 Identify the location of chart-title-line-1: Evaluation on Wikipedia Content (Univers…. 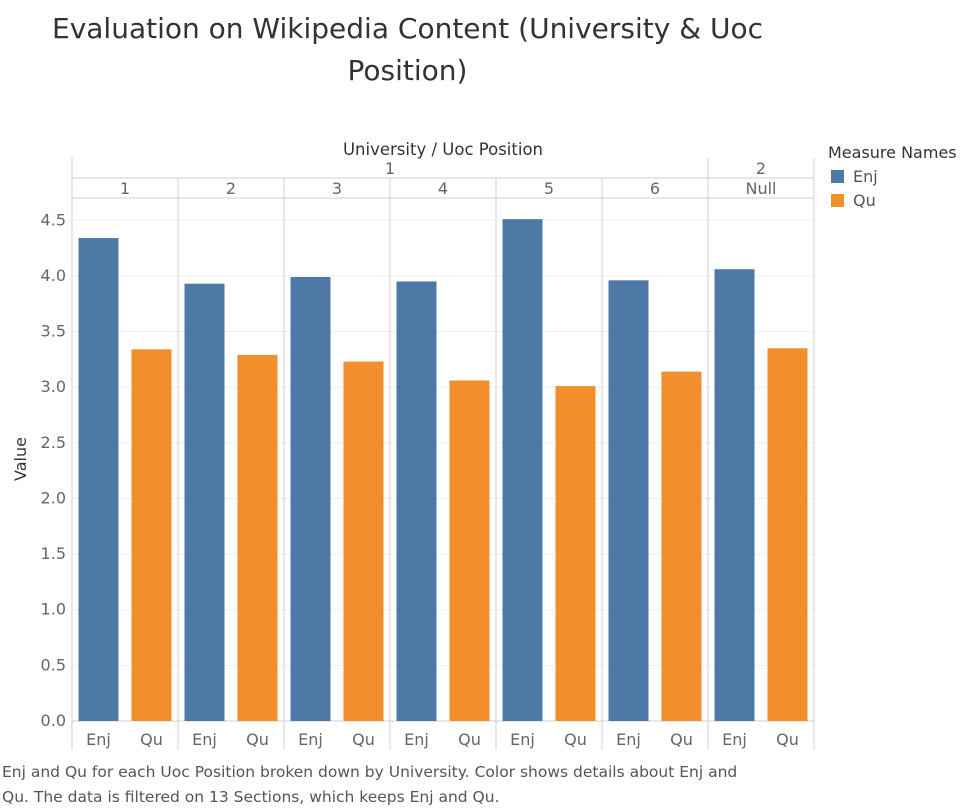
(407, 28).